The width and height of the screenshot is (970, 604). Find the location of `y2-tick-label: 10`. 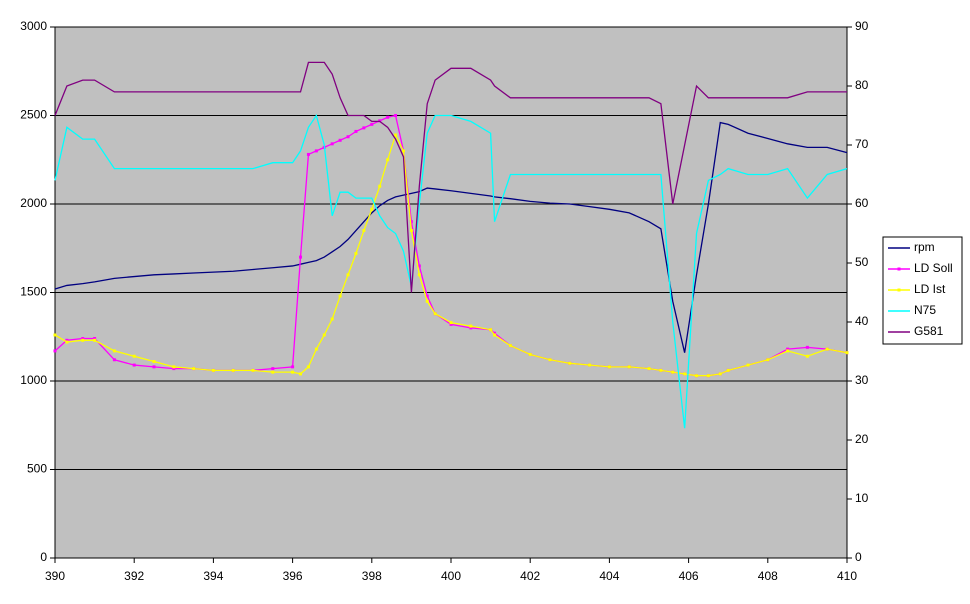

y2-tick-label: 10 is located at coordinates (862, 498).